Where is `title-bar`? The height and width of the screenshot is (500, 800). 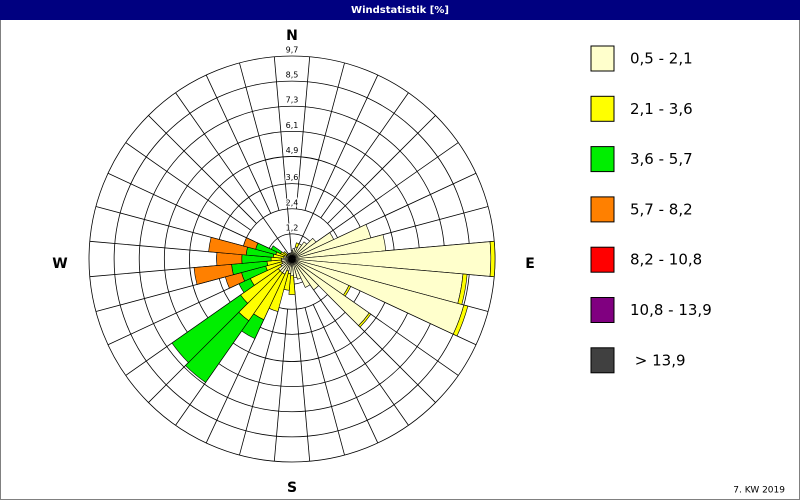
title-bar is located at coordinates (400, 10).